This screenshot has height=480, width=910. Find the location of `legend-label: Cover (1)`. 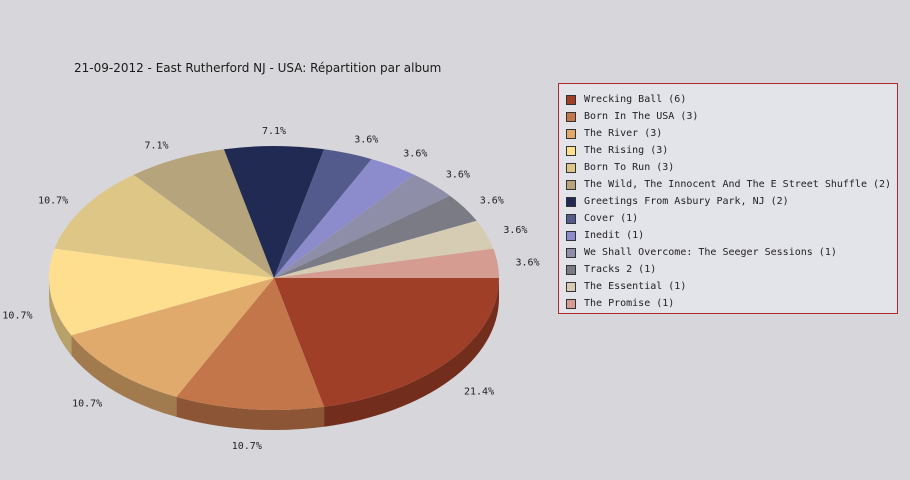

legend-label: Cover (1) is located at coordinates (611, 218).